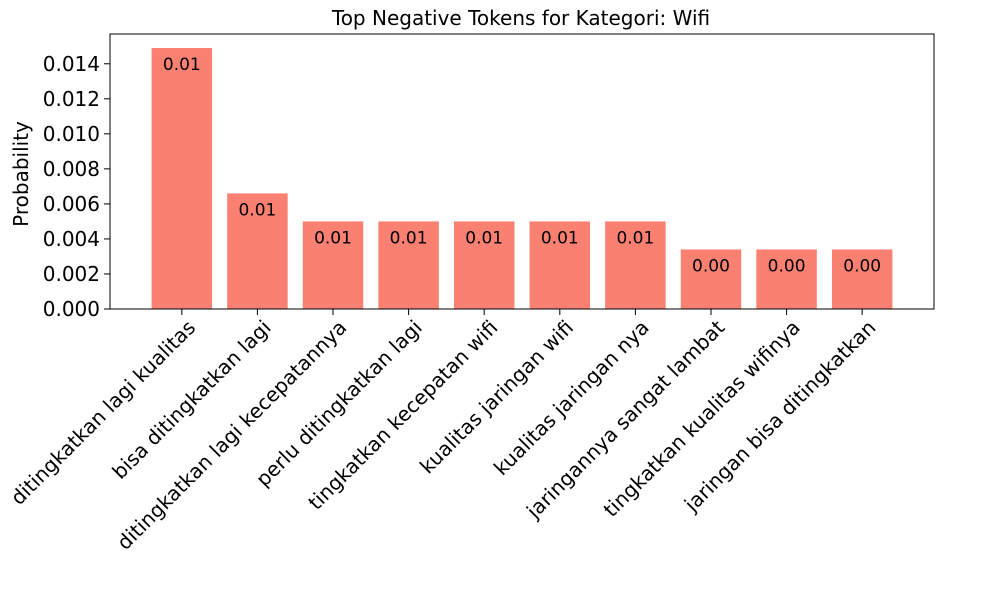 The image size is (985, 594). I want to click on y-tick-label: 0.008, so click(71, 169).